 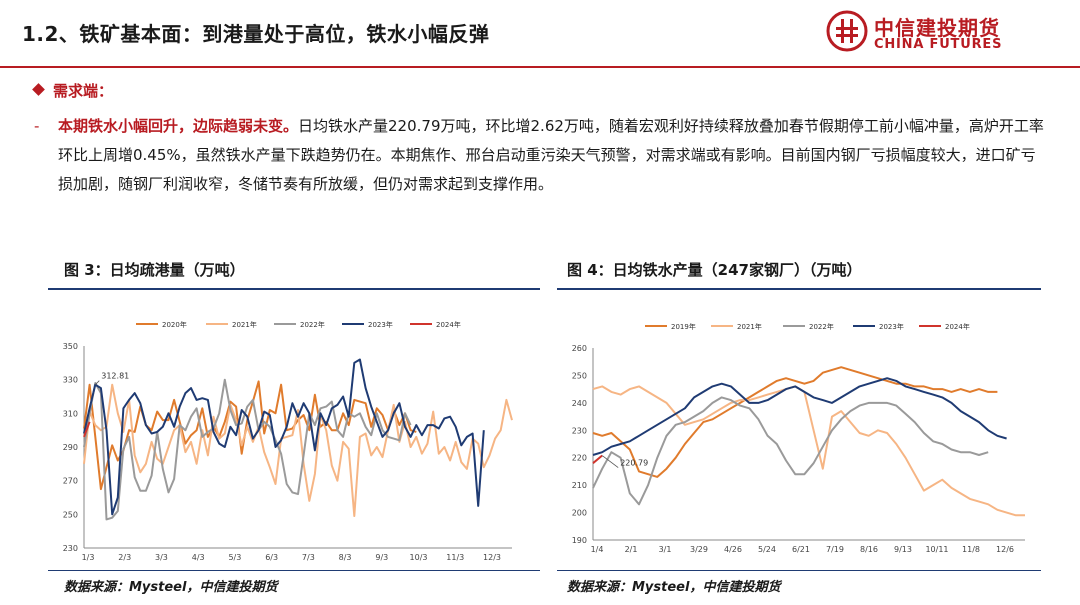 What do you see at coordinates (171, 587) in the screenshot?
I see `figure-3-source: 数据来源：Mysteel，中信建投期货` at bounding box center [171, 587].